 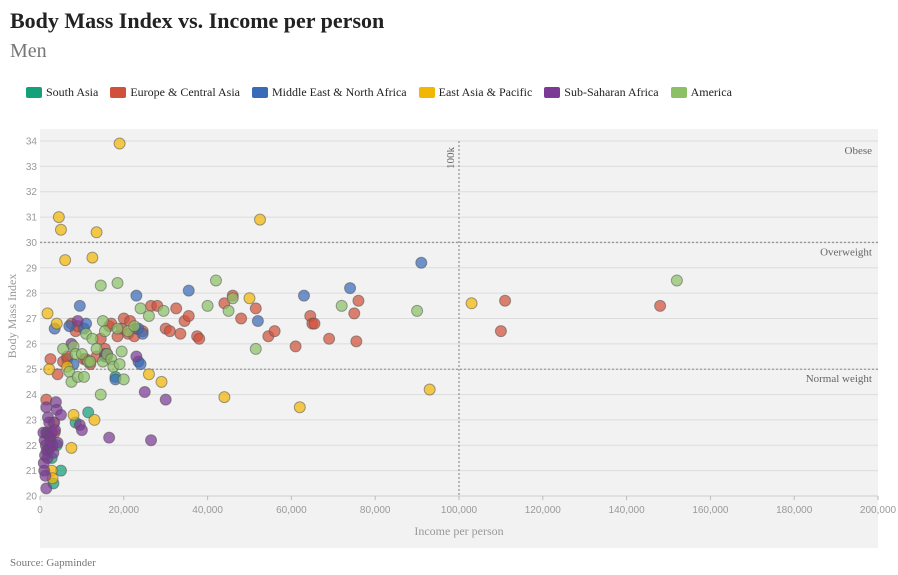 I want to click on legend-item-sub-saharan-africa: Sub-Saharan Africa, so click(x=601, y=92).